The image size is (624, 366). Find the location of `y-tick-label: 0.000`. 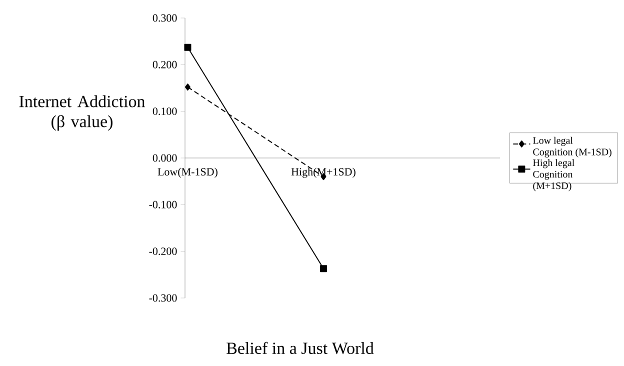

y-tick-label: 0.000 is located at coordinates (164, 158).